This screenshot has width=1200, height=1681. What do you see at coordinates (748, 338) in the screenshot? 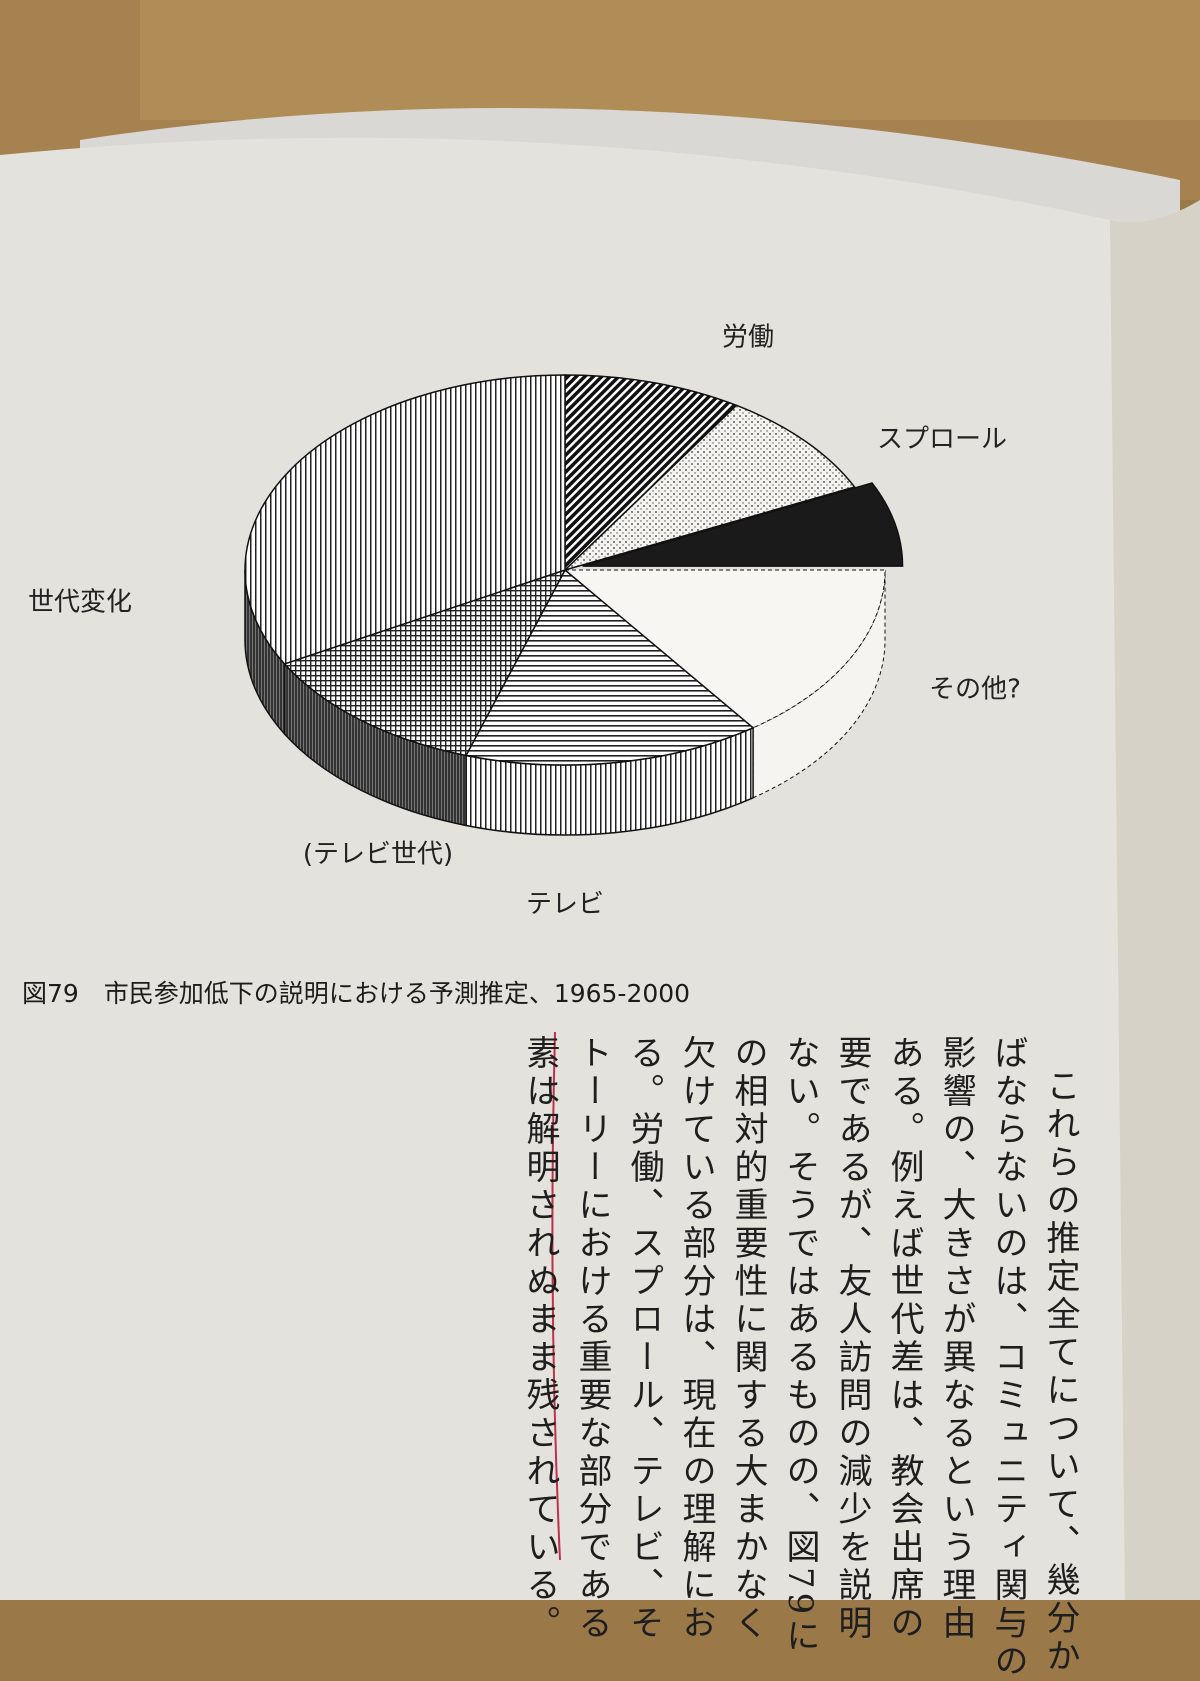
I see `slice-label: 労働` at bounding box center [748, 338].